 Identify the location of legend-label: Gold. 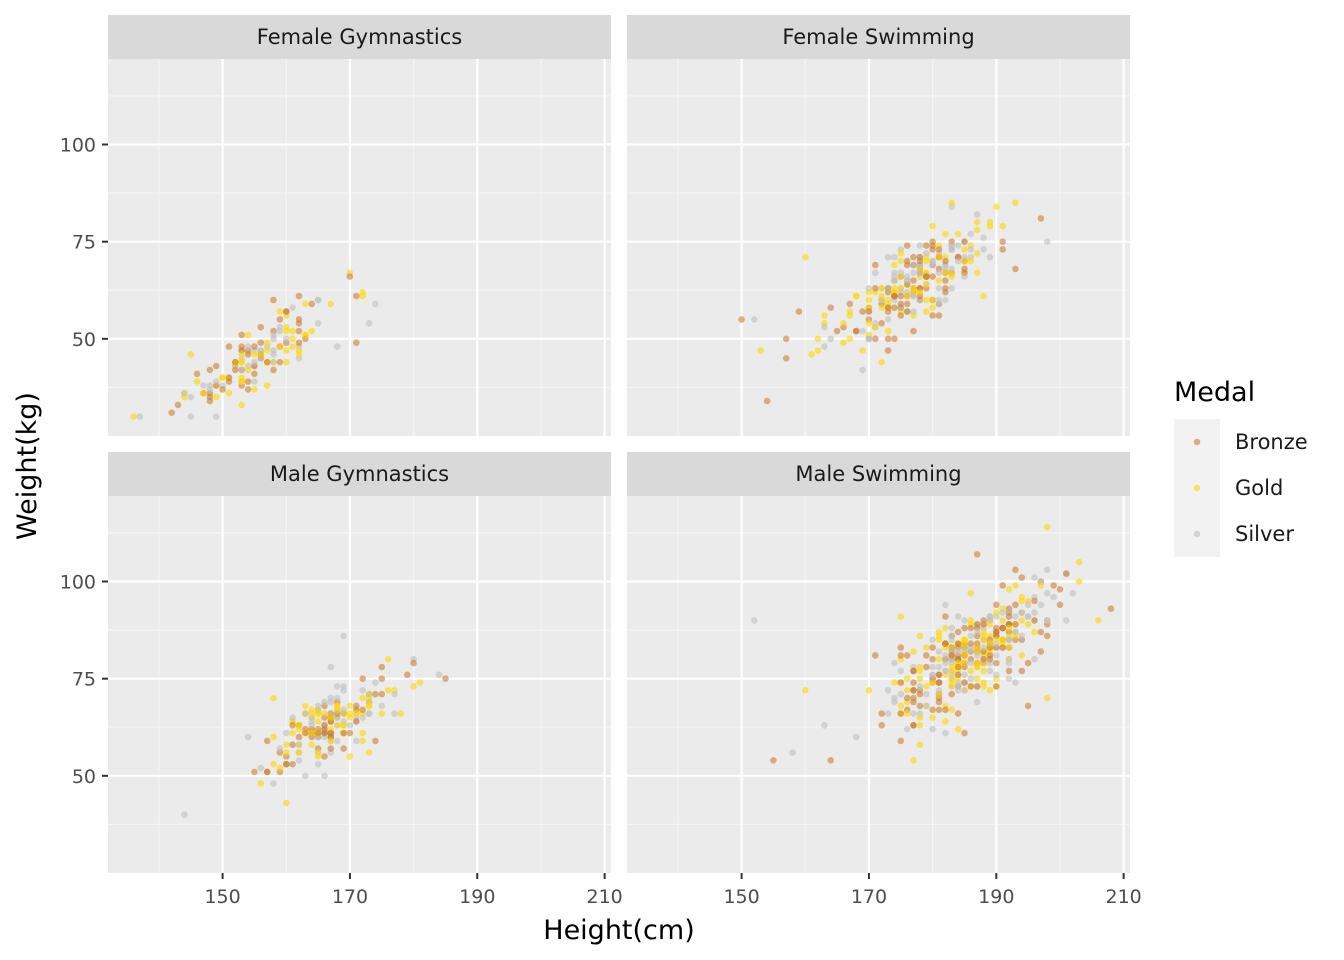
(1259, 488).